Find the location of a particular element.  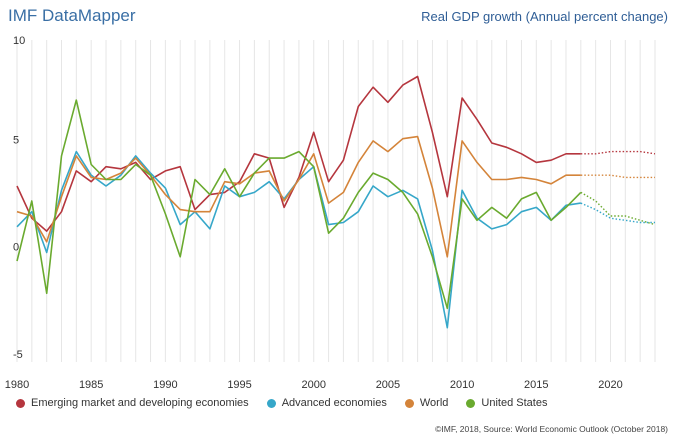

y-tick--5: -5 is located at coordinates (18, 355).